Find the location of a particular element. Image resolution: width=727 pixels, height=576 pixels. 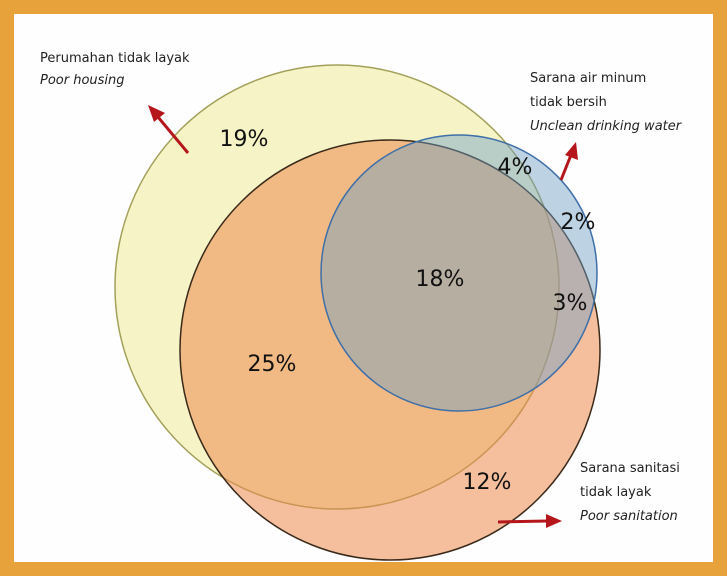

region-label: 25% is located at coordinates (272, 364).